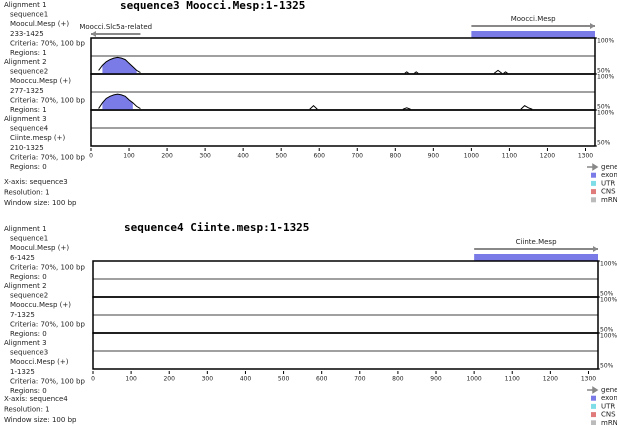 The width and height of the screenshot is (617, 425). Describe the element at coordinates (22, 315) in the screenshot. I see `alignment-label: 7-1325` at that location.